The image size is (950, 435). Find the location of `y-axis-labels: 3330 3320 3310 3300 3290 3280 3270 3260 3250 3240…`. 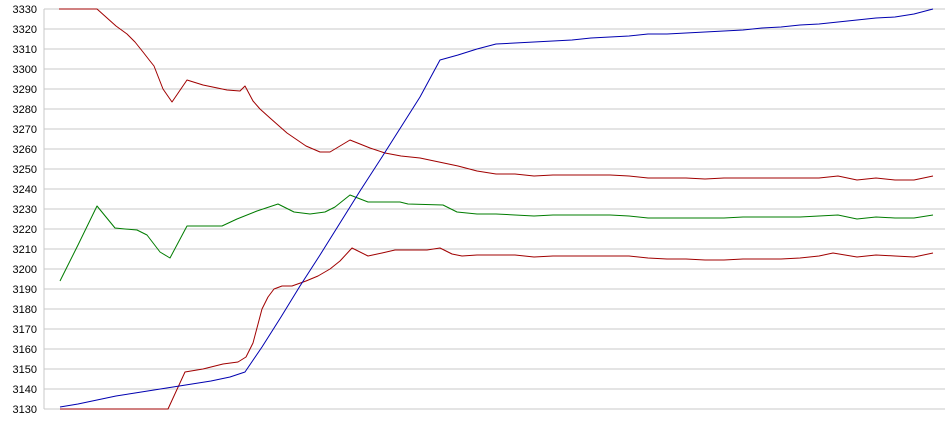

y-axis-labels: 3330 3320 3310 3300 3290 3280 3270 3260 3250 3240… is located at coordinates (25, 210).